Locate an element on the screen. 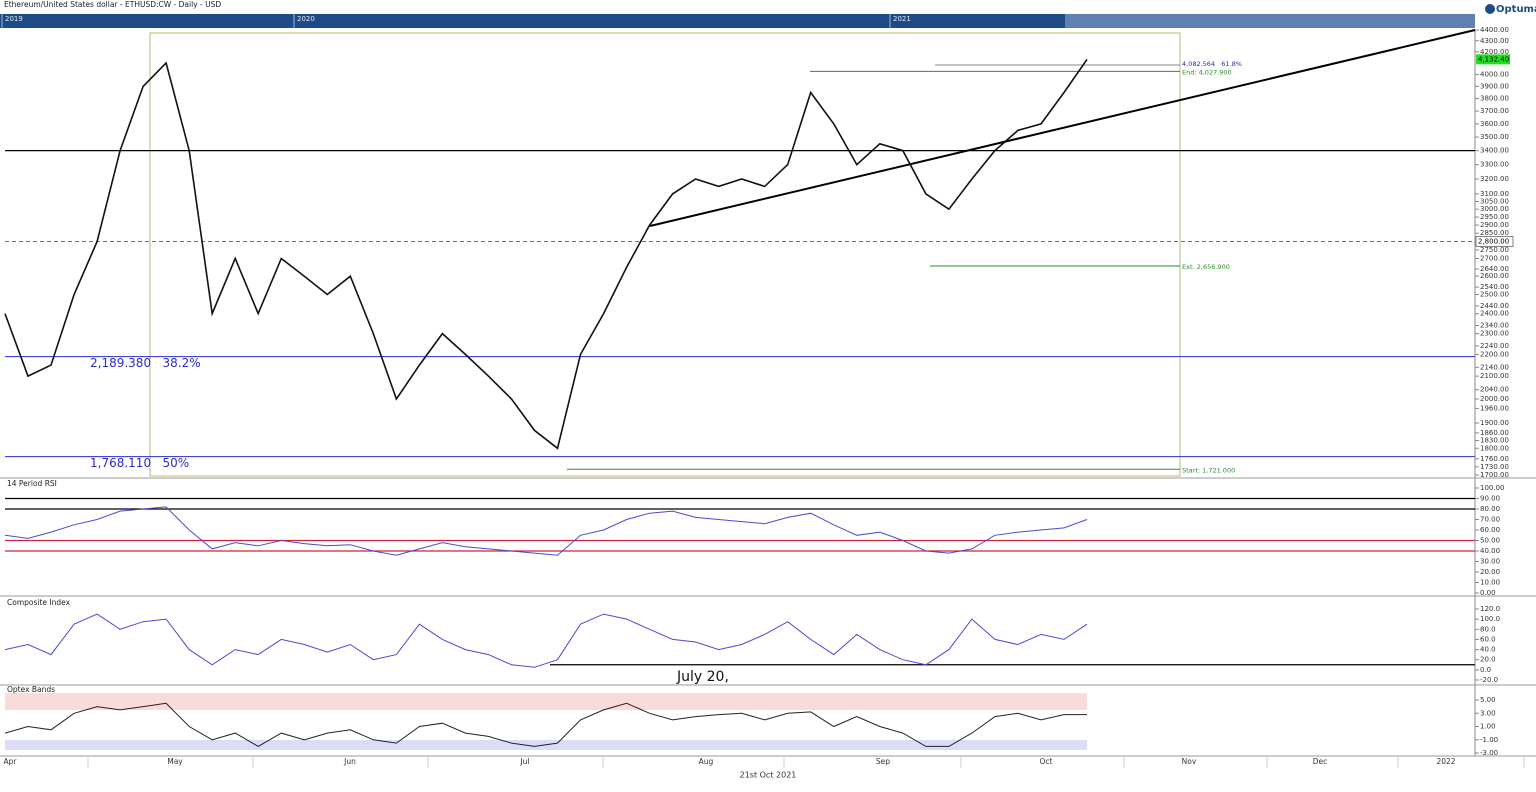 This screenshot has width=1536, height=792. x-tick-label: Nov is located at coordinates (1189, 761).